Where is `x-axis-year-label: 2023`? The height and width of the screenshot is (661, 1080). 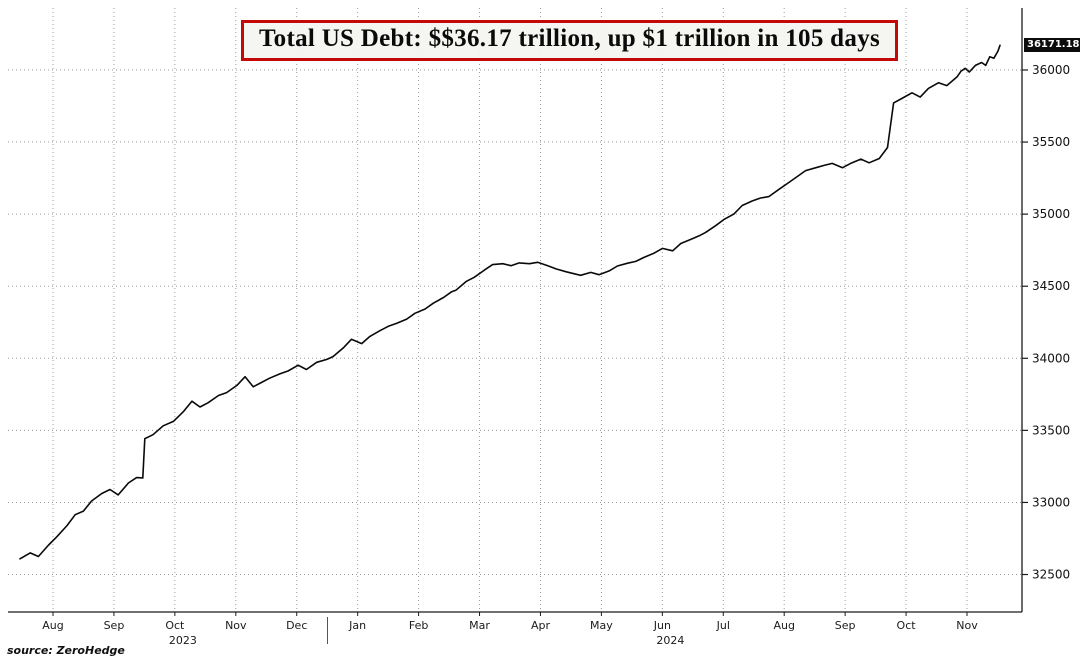
x-axis-year-label: 2023 is located at coordinates (183, 640).